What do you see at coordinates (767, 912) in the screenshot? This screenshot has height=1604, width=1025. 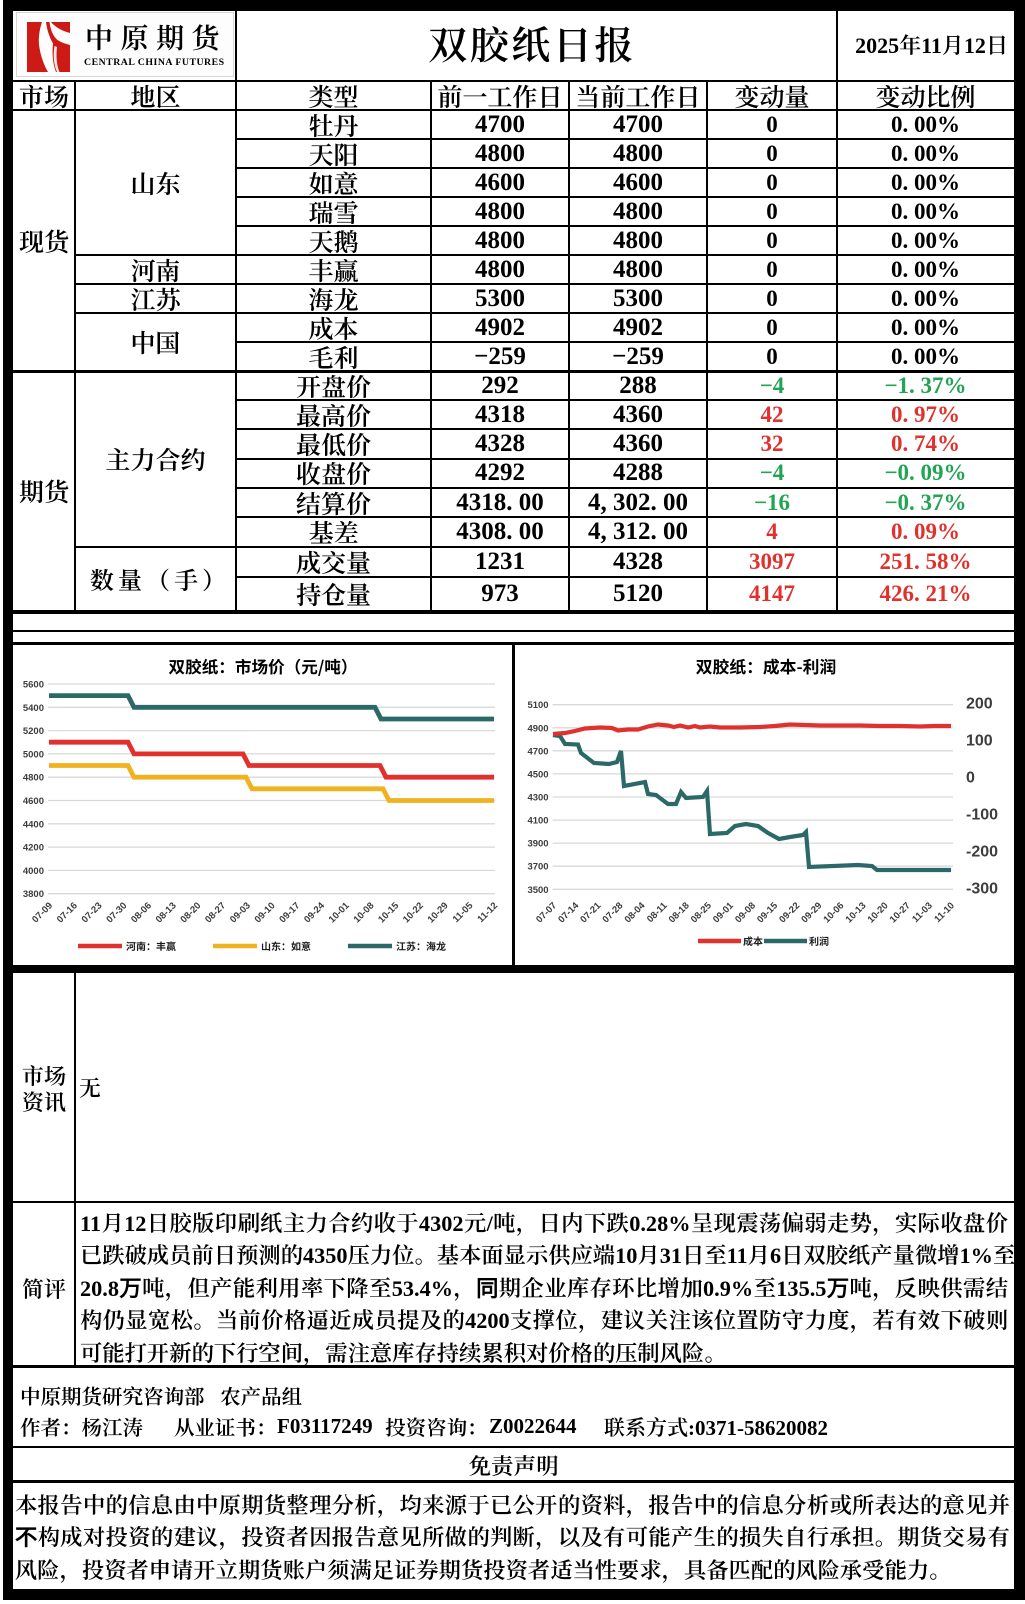 I see `svg-text: 09-15` at bounding box center [767, 912].